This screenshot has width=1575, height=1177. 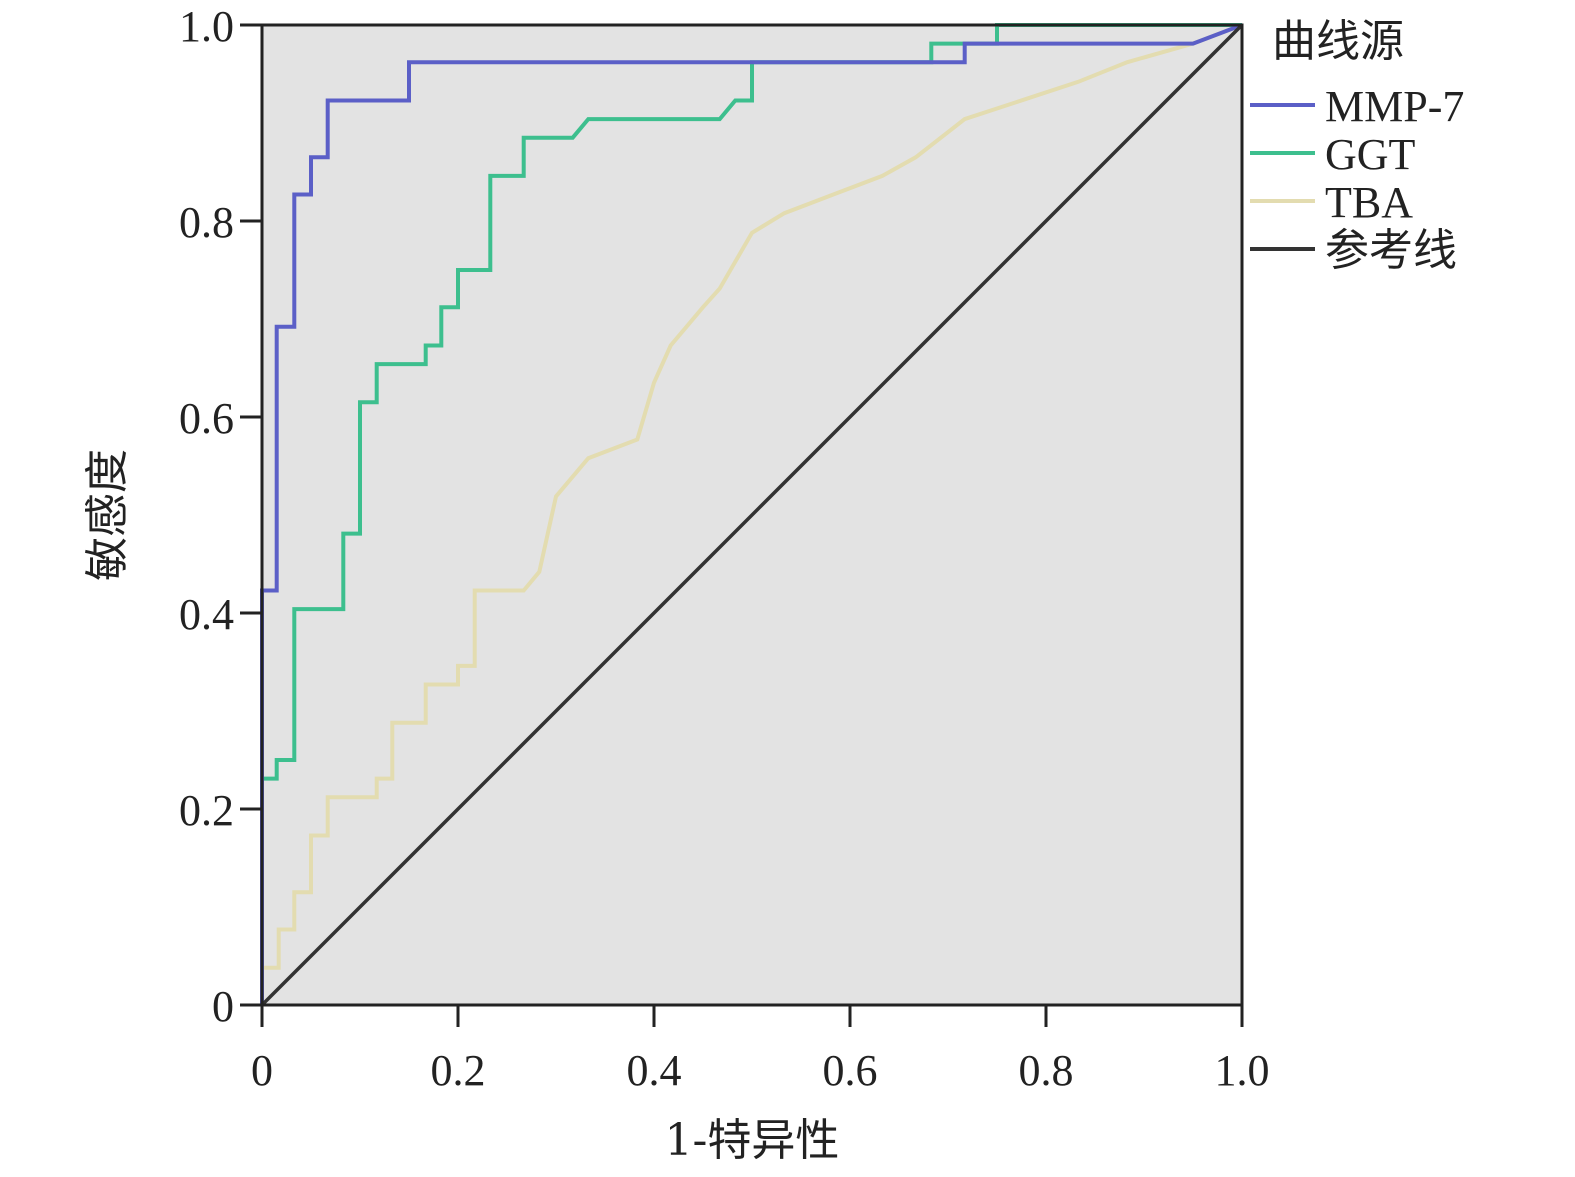 What do you see at coordinates (223, 1006) in the screenshot?
I see `y-tick-label: 0` at bounding box center [223, 1006].